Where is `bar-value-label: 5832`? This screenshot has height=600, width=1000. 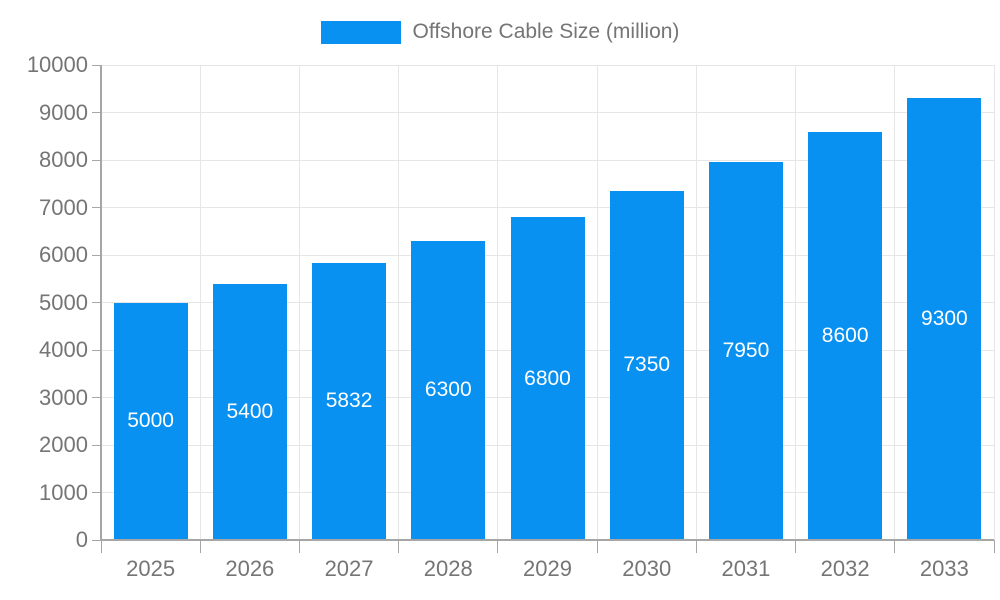 bar-value-label: 5832 is located at coordinates (349, 401).